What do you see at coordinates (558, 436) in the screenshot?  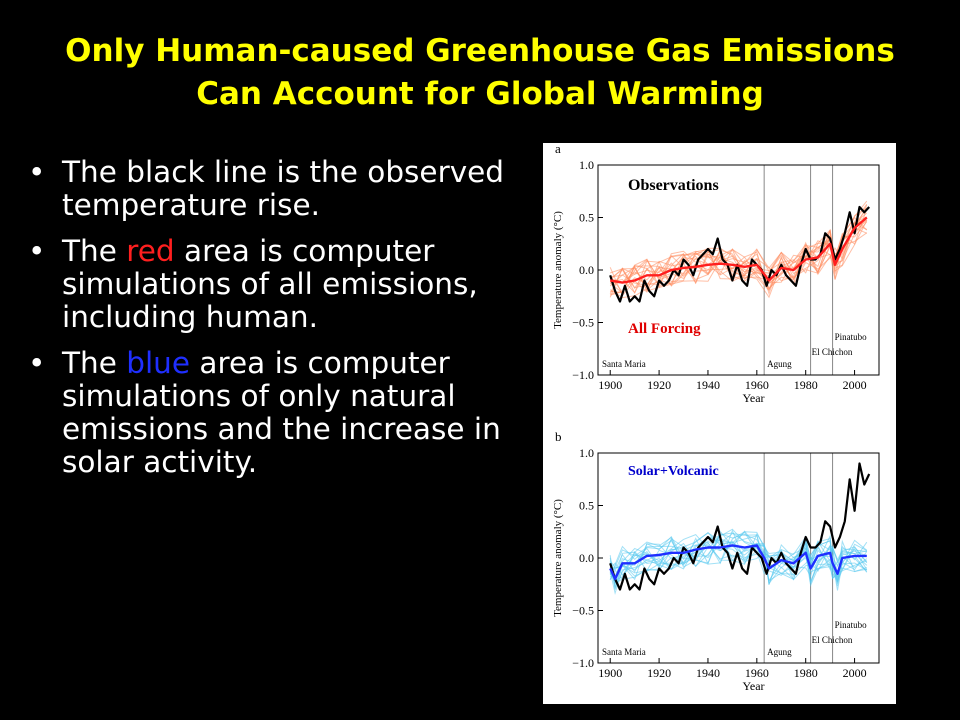 I see `panel-letter: b` at bounding box center [558, 436].